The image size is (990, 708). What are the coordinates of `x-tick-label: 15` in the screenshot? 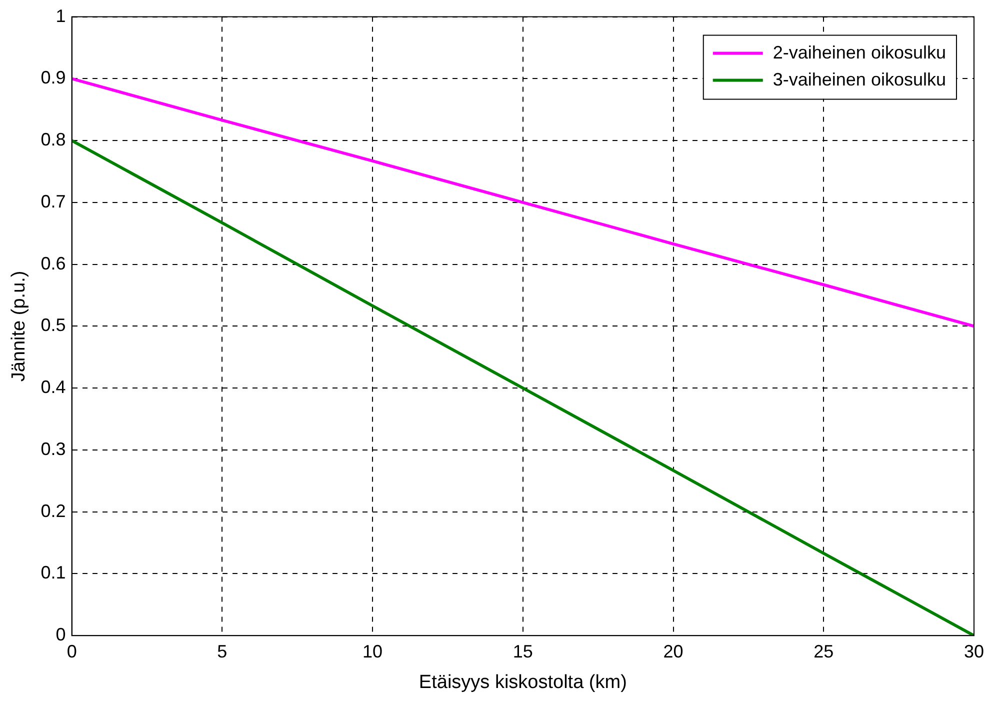 It's located at (522, 651).